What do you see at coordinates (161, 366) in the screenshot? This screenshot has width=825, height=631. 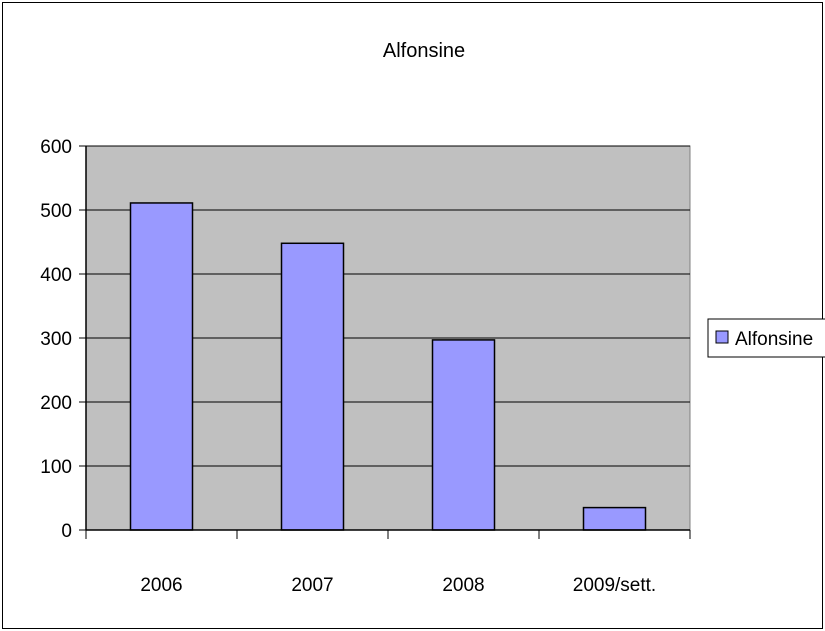 I see `bar-2006` at bounding box center [161, 366].